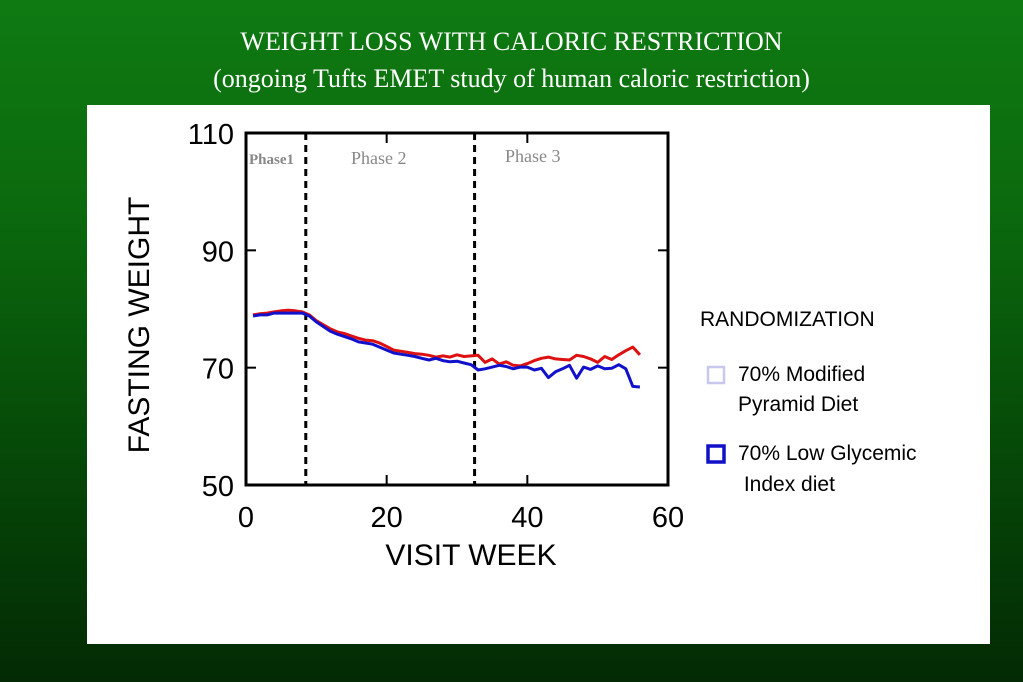 The height and width of the screenshot is (682, 1023). Describe the element at coordinates (801, 374) in the screenshot. I see `legend-label-modified-pyramid-line1: 70% Modified` at that location.